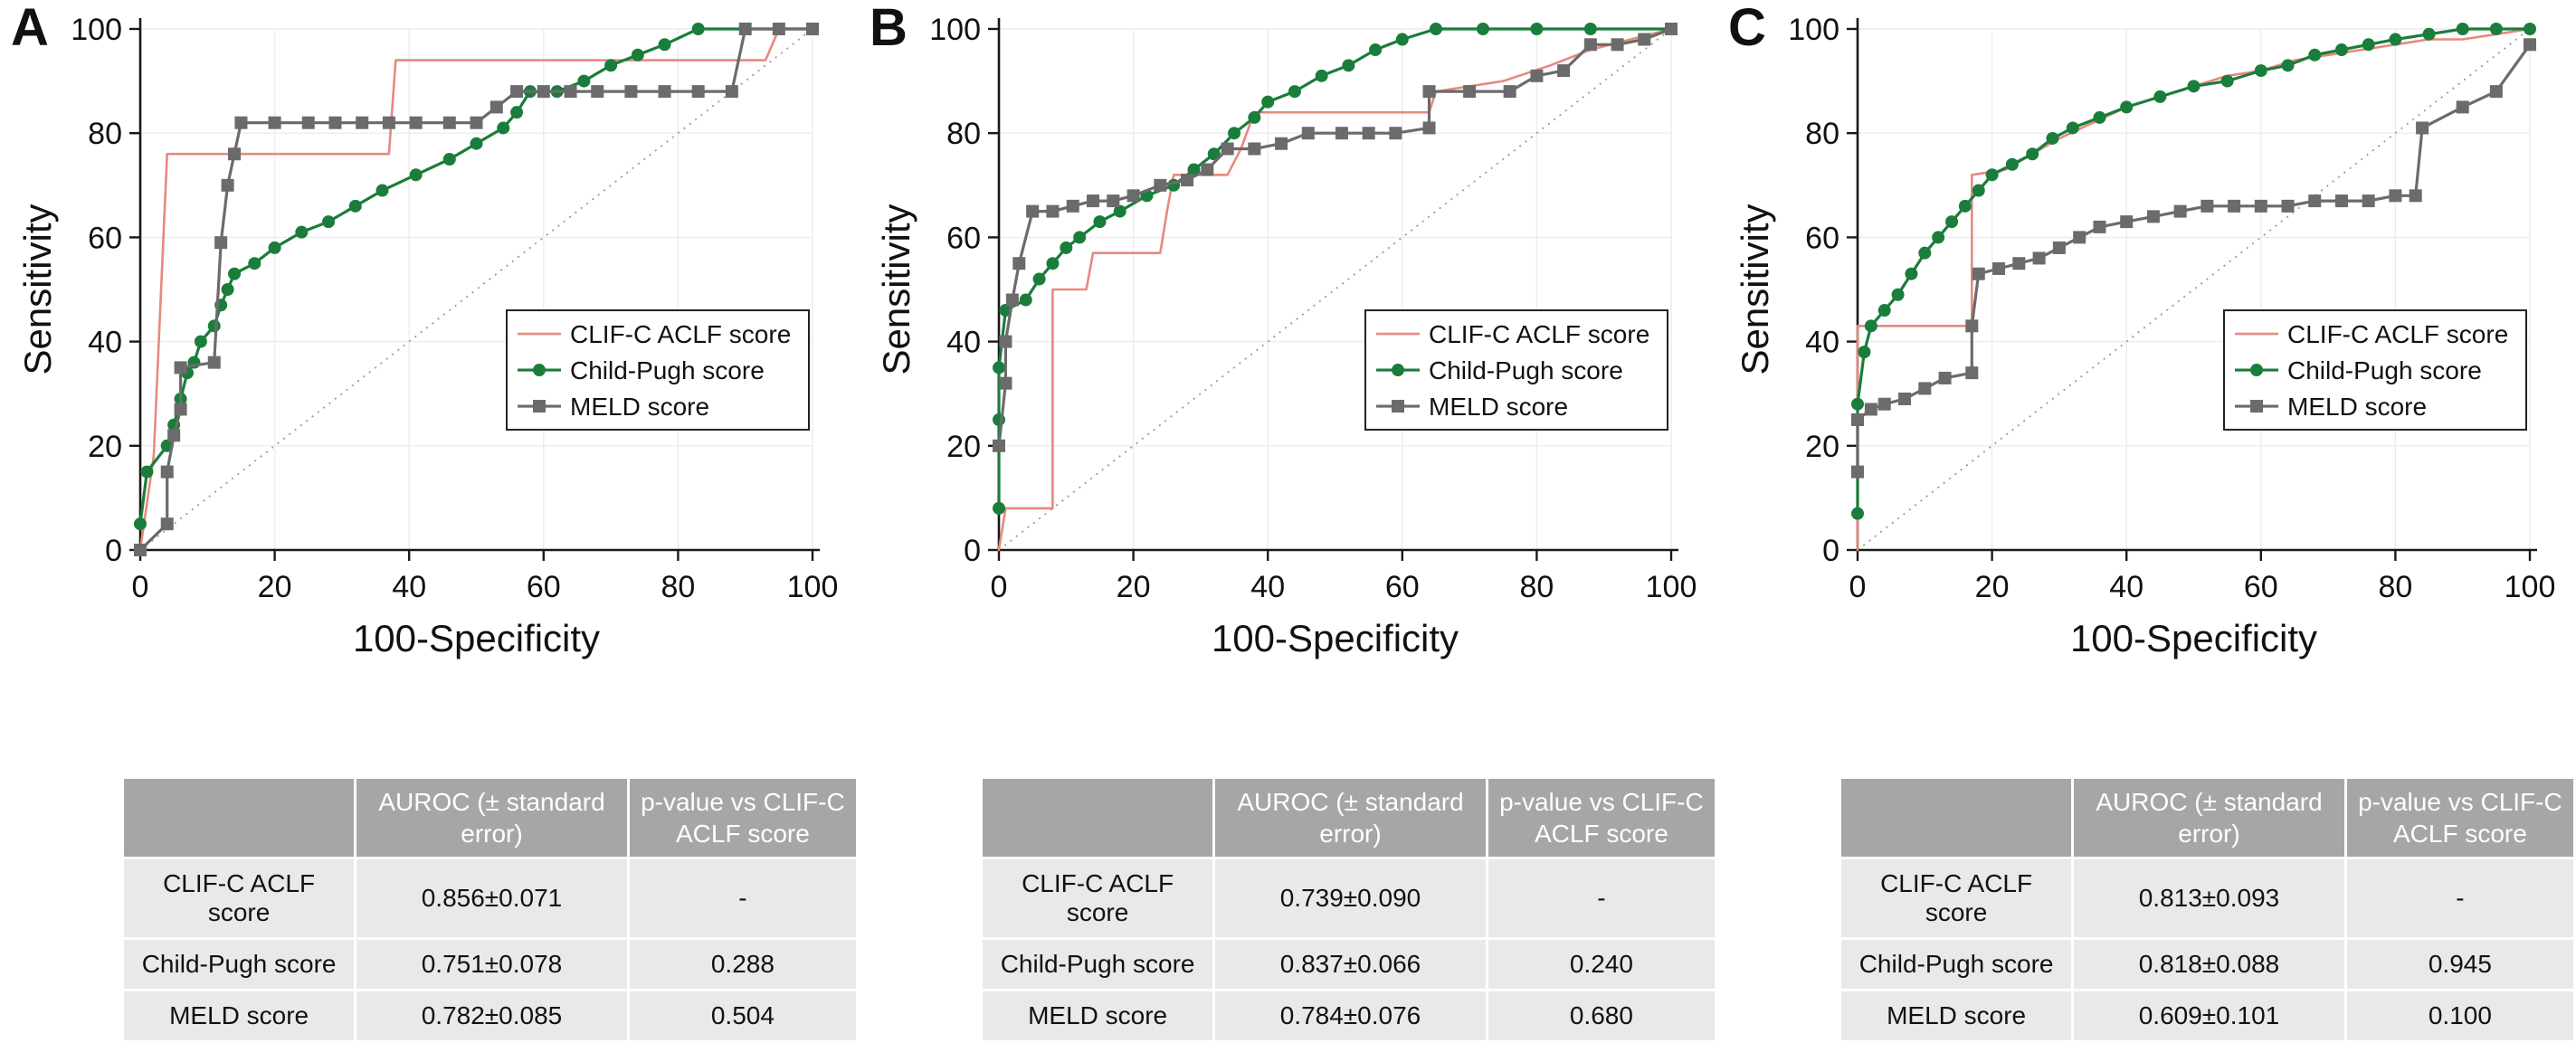 Image resolution: width=2576 pixels, height=1043 pixels. I want to click on y-tick-label: 0, so click(114, 551).